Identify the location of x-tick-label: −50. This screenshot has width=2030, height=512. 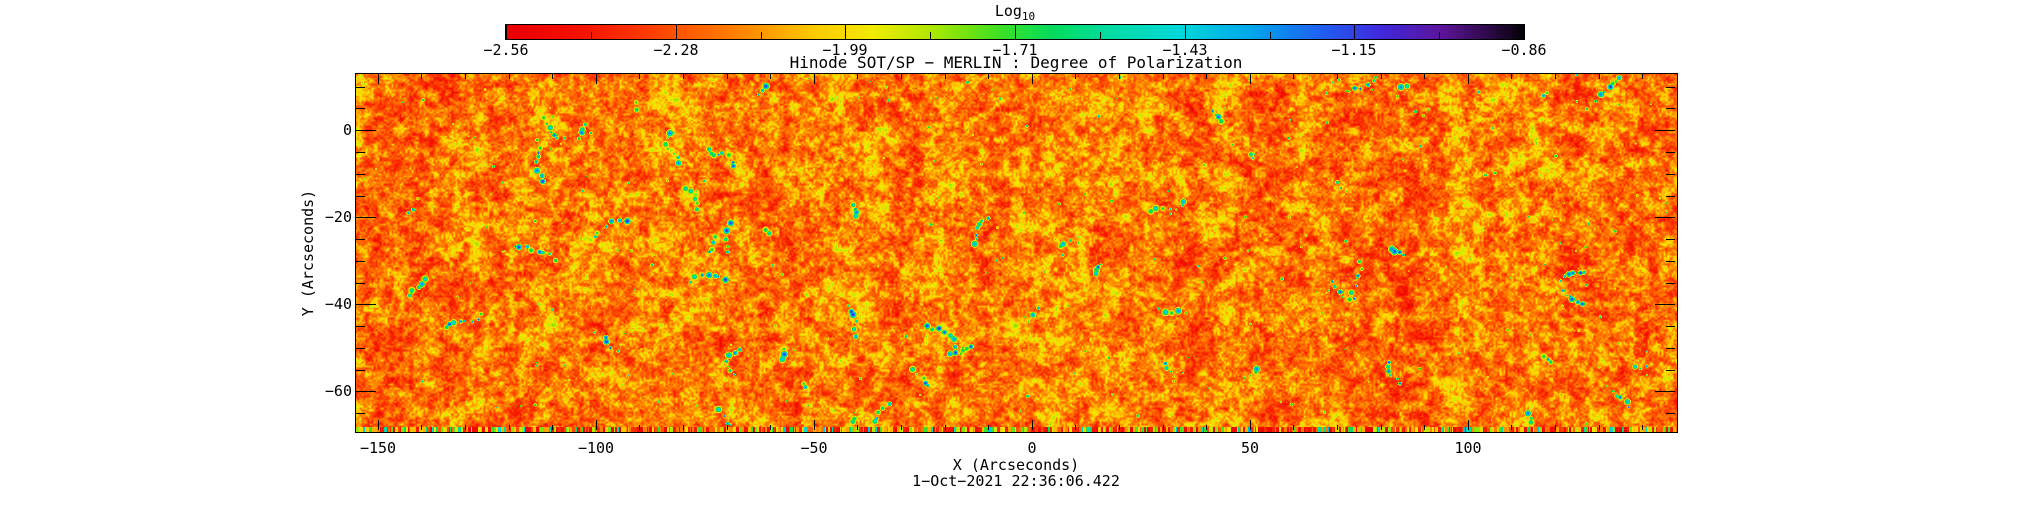
(814, 448).